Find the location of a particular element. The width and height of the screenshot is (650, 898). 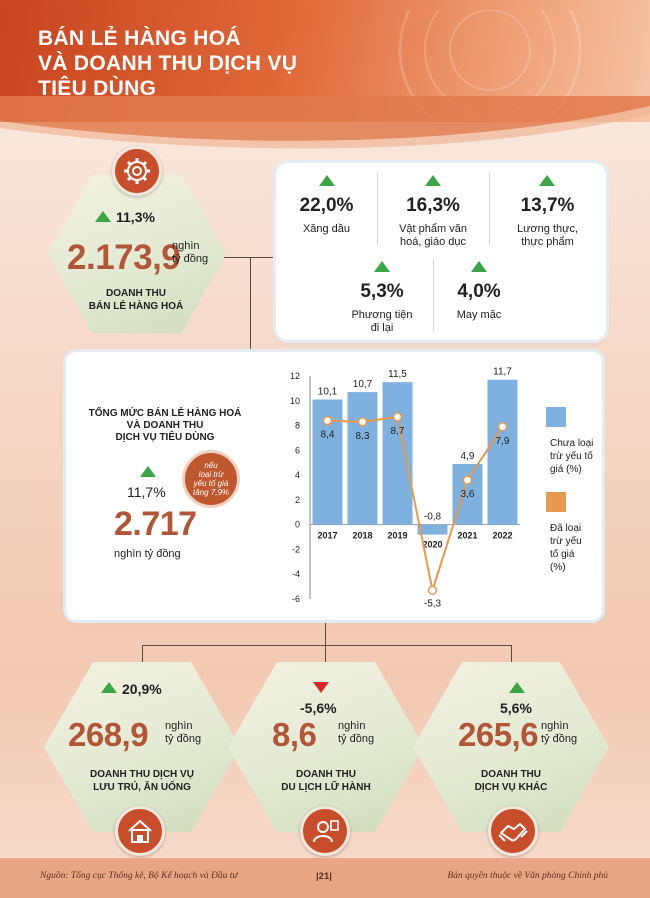

category-value: 5,3% is located at coordinates (382, 291).